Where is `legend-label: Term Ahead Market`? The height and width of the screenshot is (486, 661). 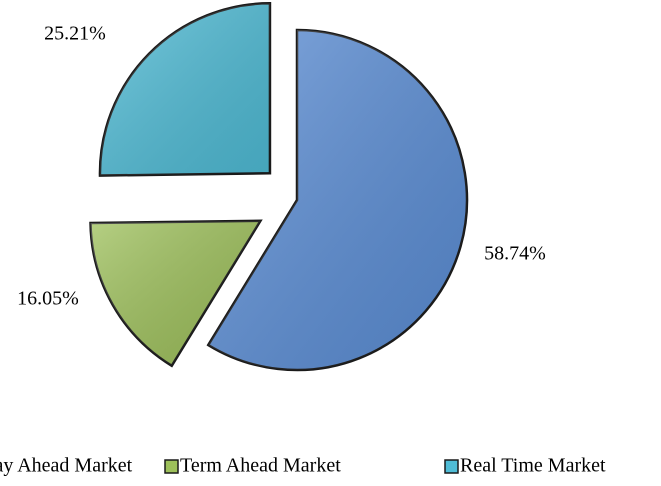 legend-label: Term Ahead Market is located at coordinates (260, 466).